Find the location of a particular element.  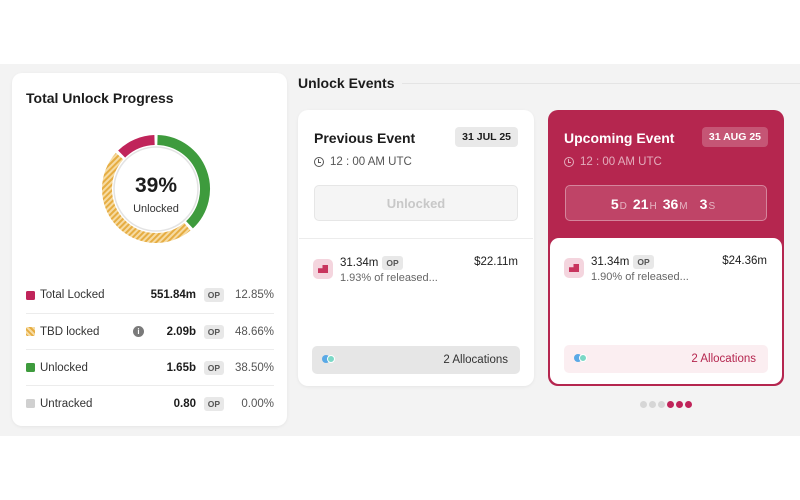

countdown-seconds: 3 is located at coordinates (703, 204).